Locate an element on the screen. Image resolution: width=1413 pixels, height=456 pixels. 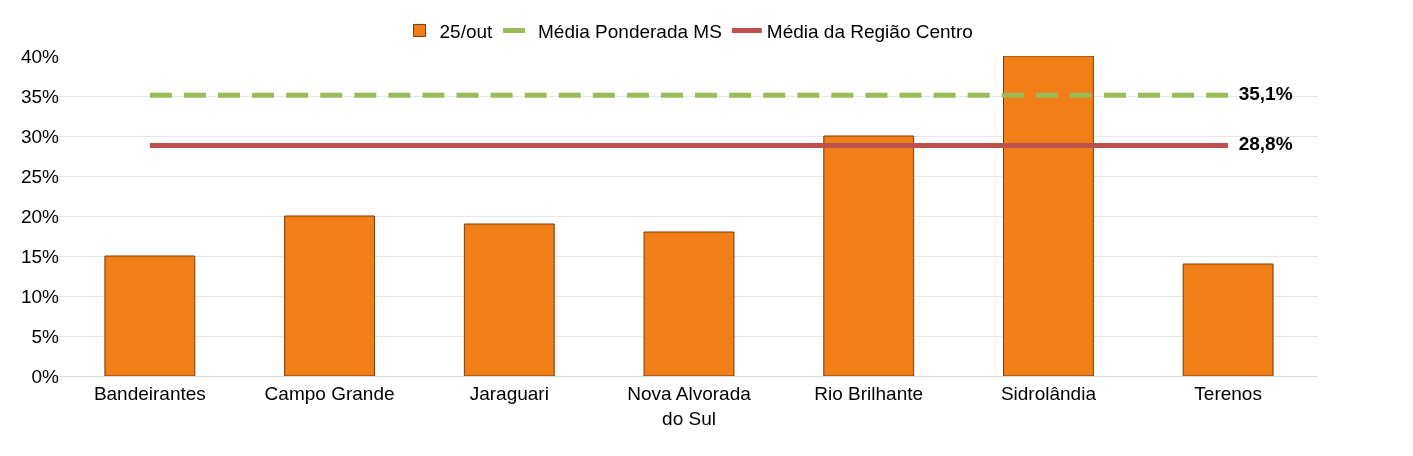
x-tick-label: Campo Grande is located at coordinates (329, 393).